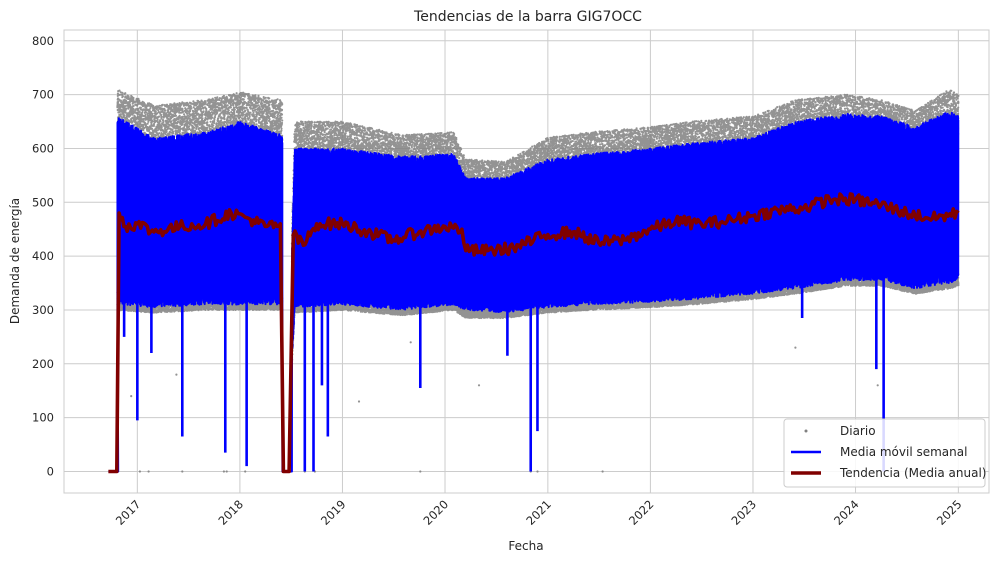 The height and width of the screenshot is (567, 1002). What do you see at coordinates (525, 546) in the screenshot?
I see `x-axis-label: Fecha` at bounding box center [525, 546].